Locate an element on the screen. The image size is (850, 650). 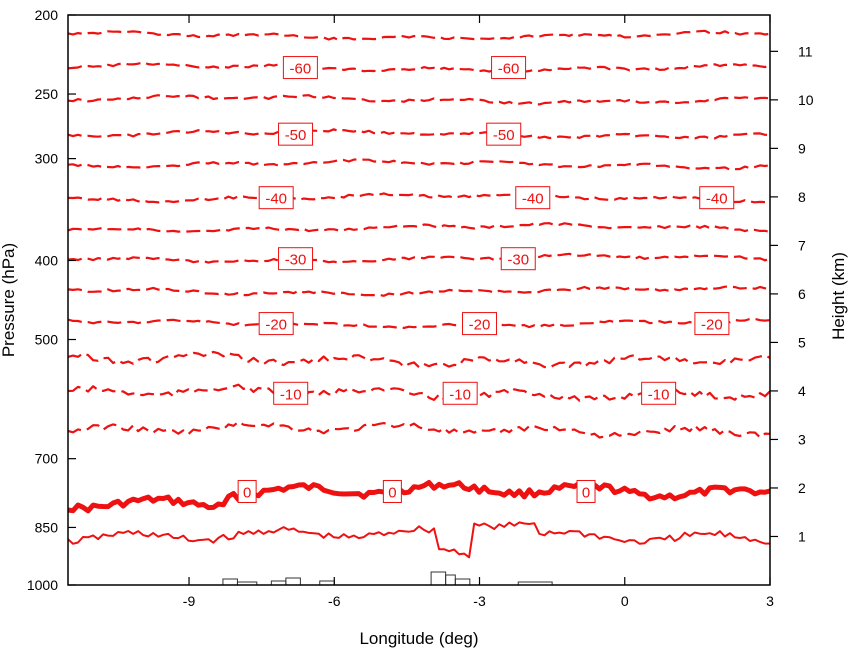
x-tick-label: -9 is located at coordinates (189, 601).